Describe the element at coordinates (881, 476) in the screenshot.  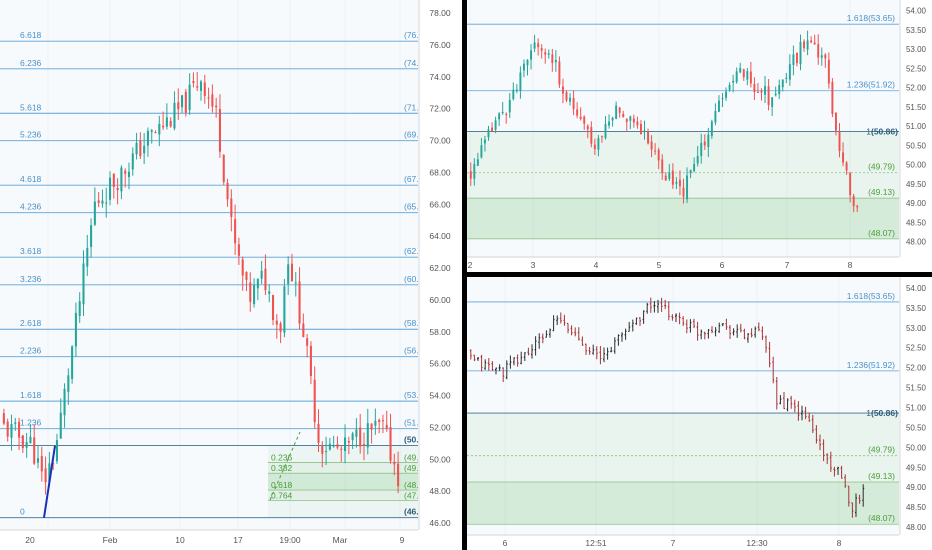
I see `fib-level-label: (49.13)` at that location.